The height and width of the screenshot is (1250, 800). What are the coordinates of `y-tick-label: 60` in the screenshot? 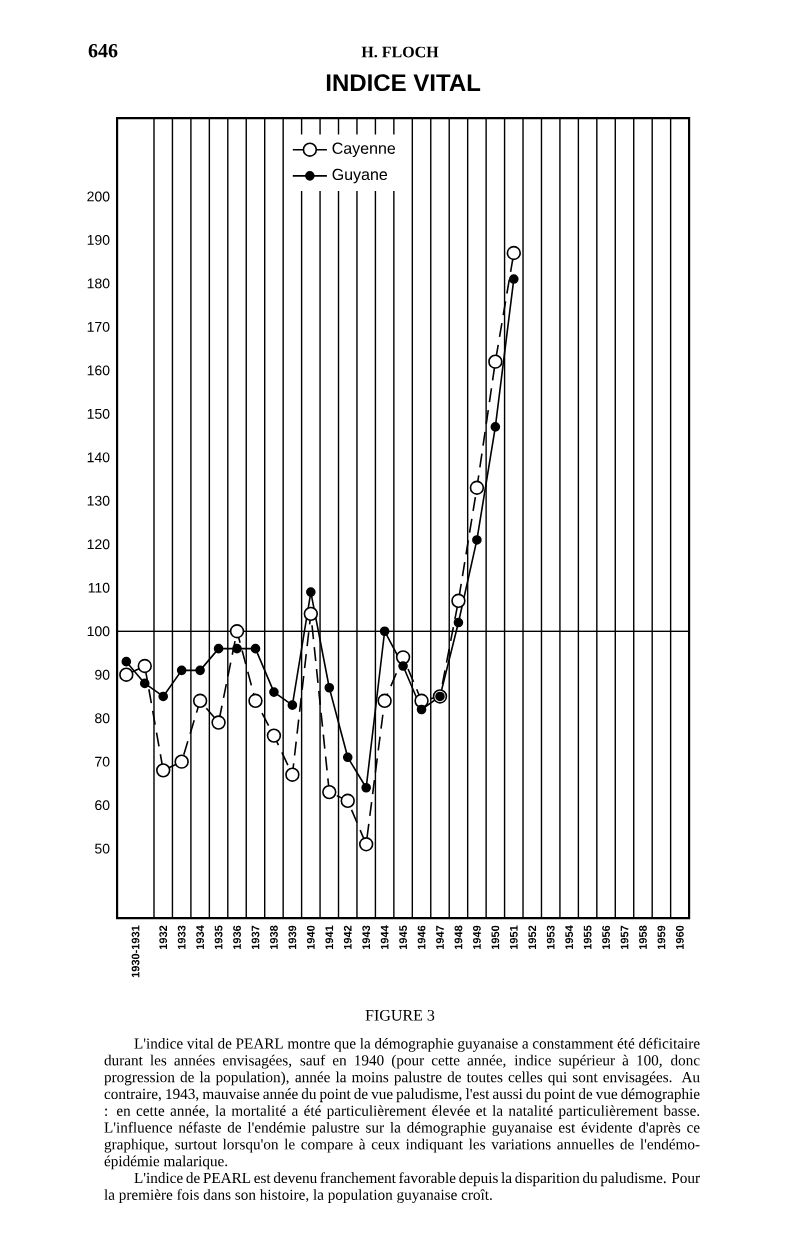 It's located at (102, 805).